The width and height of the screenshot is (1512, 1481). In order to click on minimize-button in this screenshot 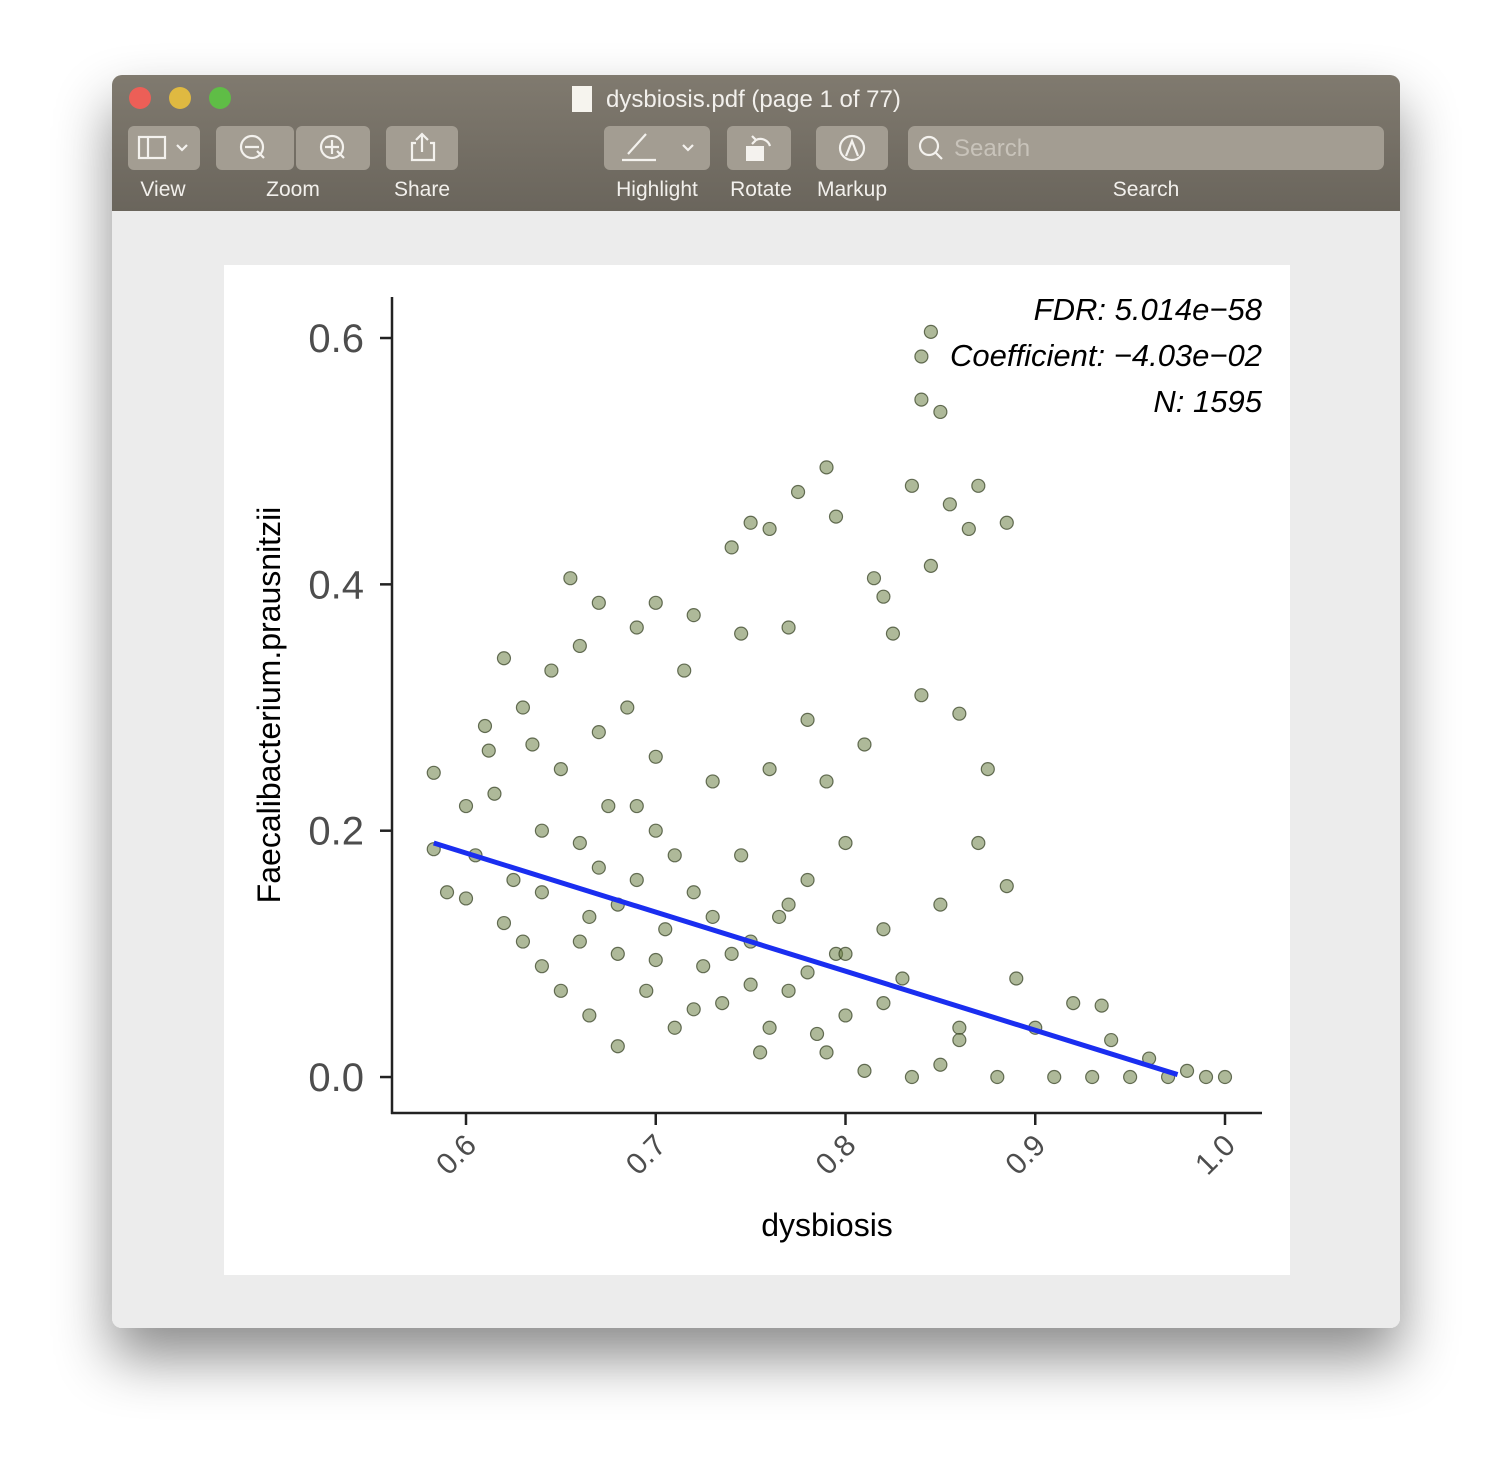, I will do `click(180, 98)`.